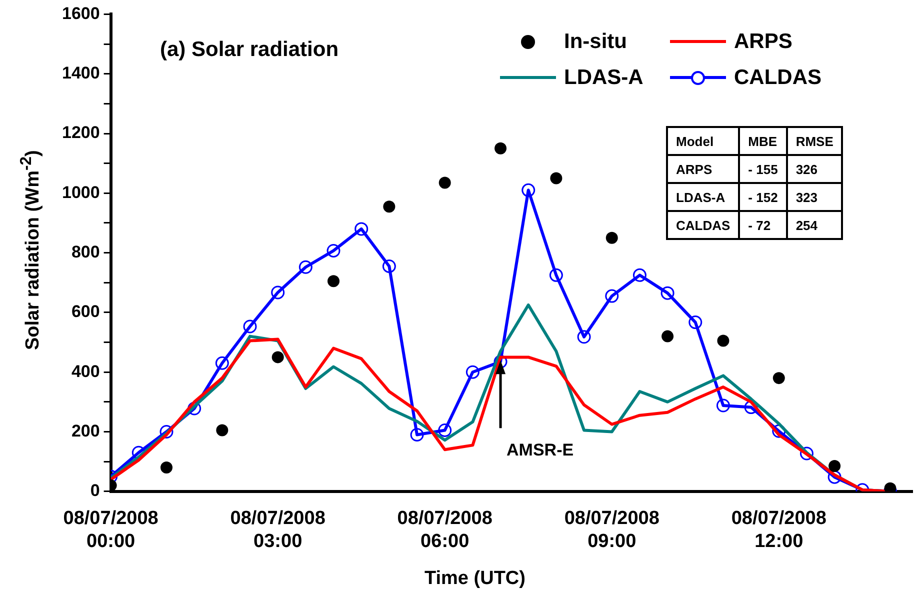  I want to click on x-tick-label: 08/07/2008 12:00, so click(778, 530).